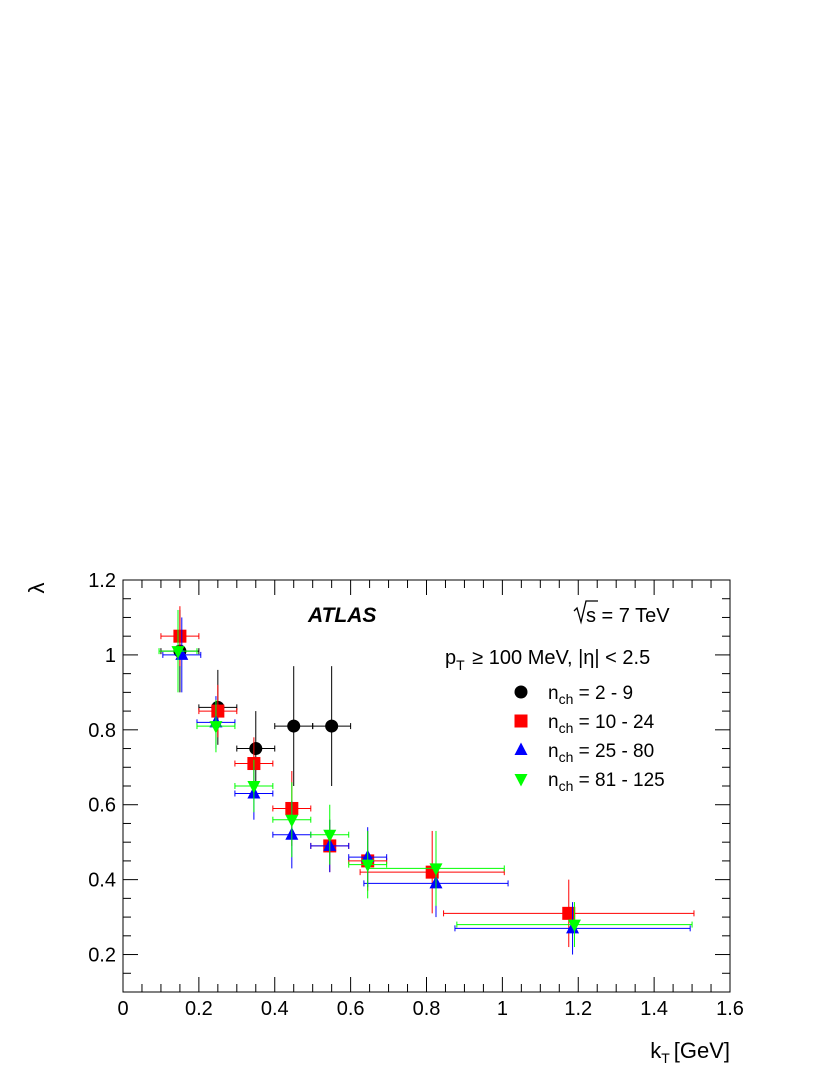 This screenshot has height=1075, width=830. Describe the element at coordinates (102, 806) in the screenshot. I see `y-tick-label: 0.6` at that location.